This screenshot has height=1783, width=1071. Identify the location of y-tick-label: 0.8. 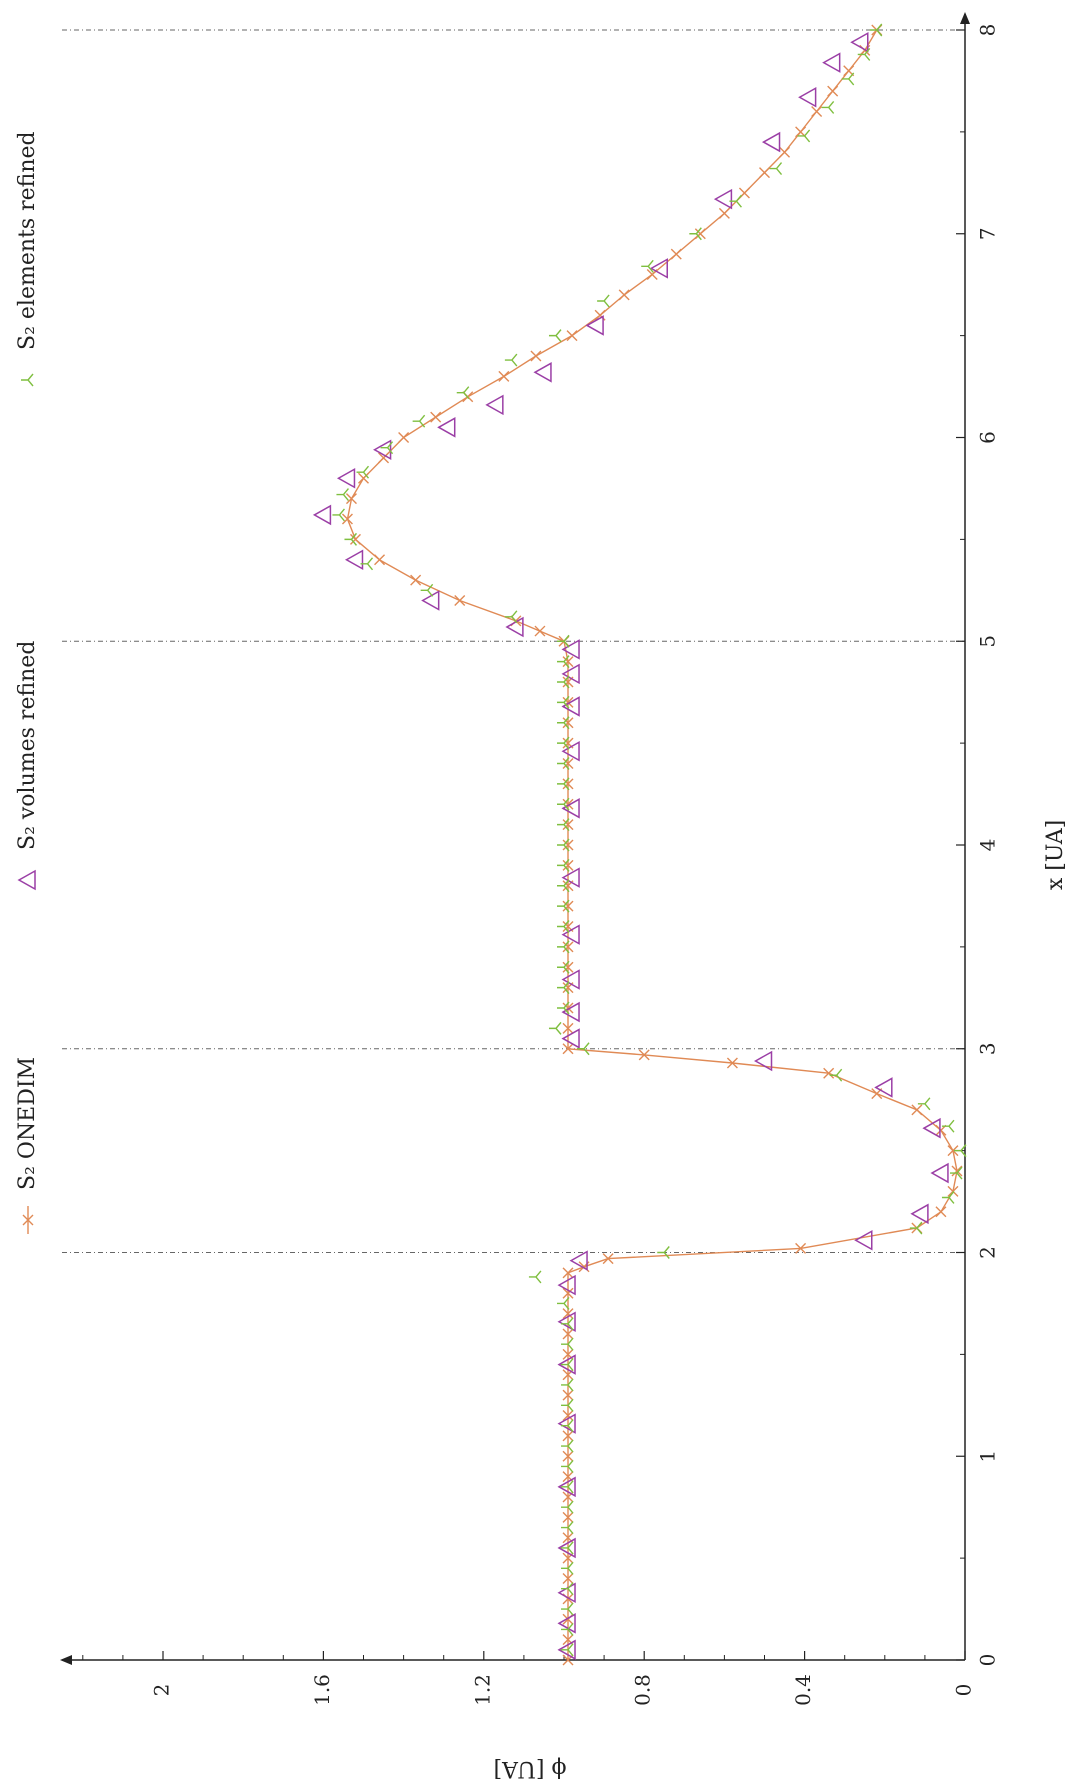
(643, 1690).